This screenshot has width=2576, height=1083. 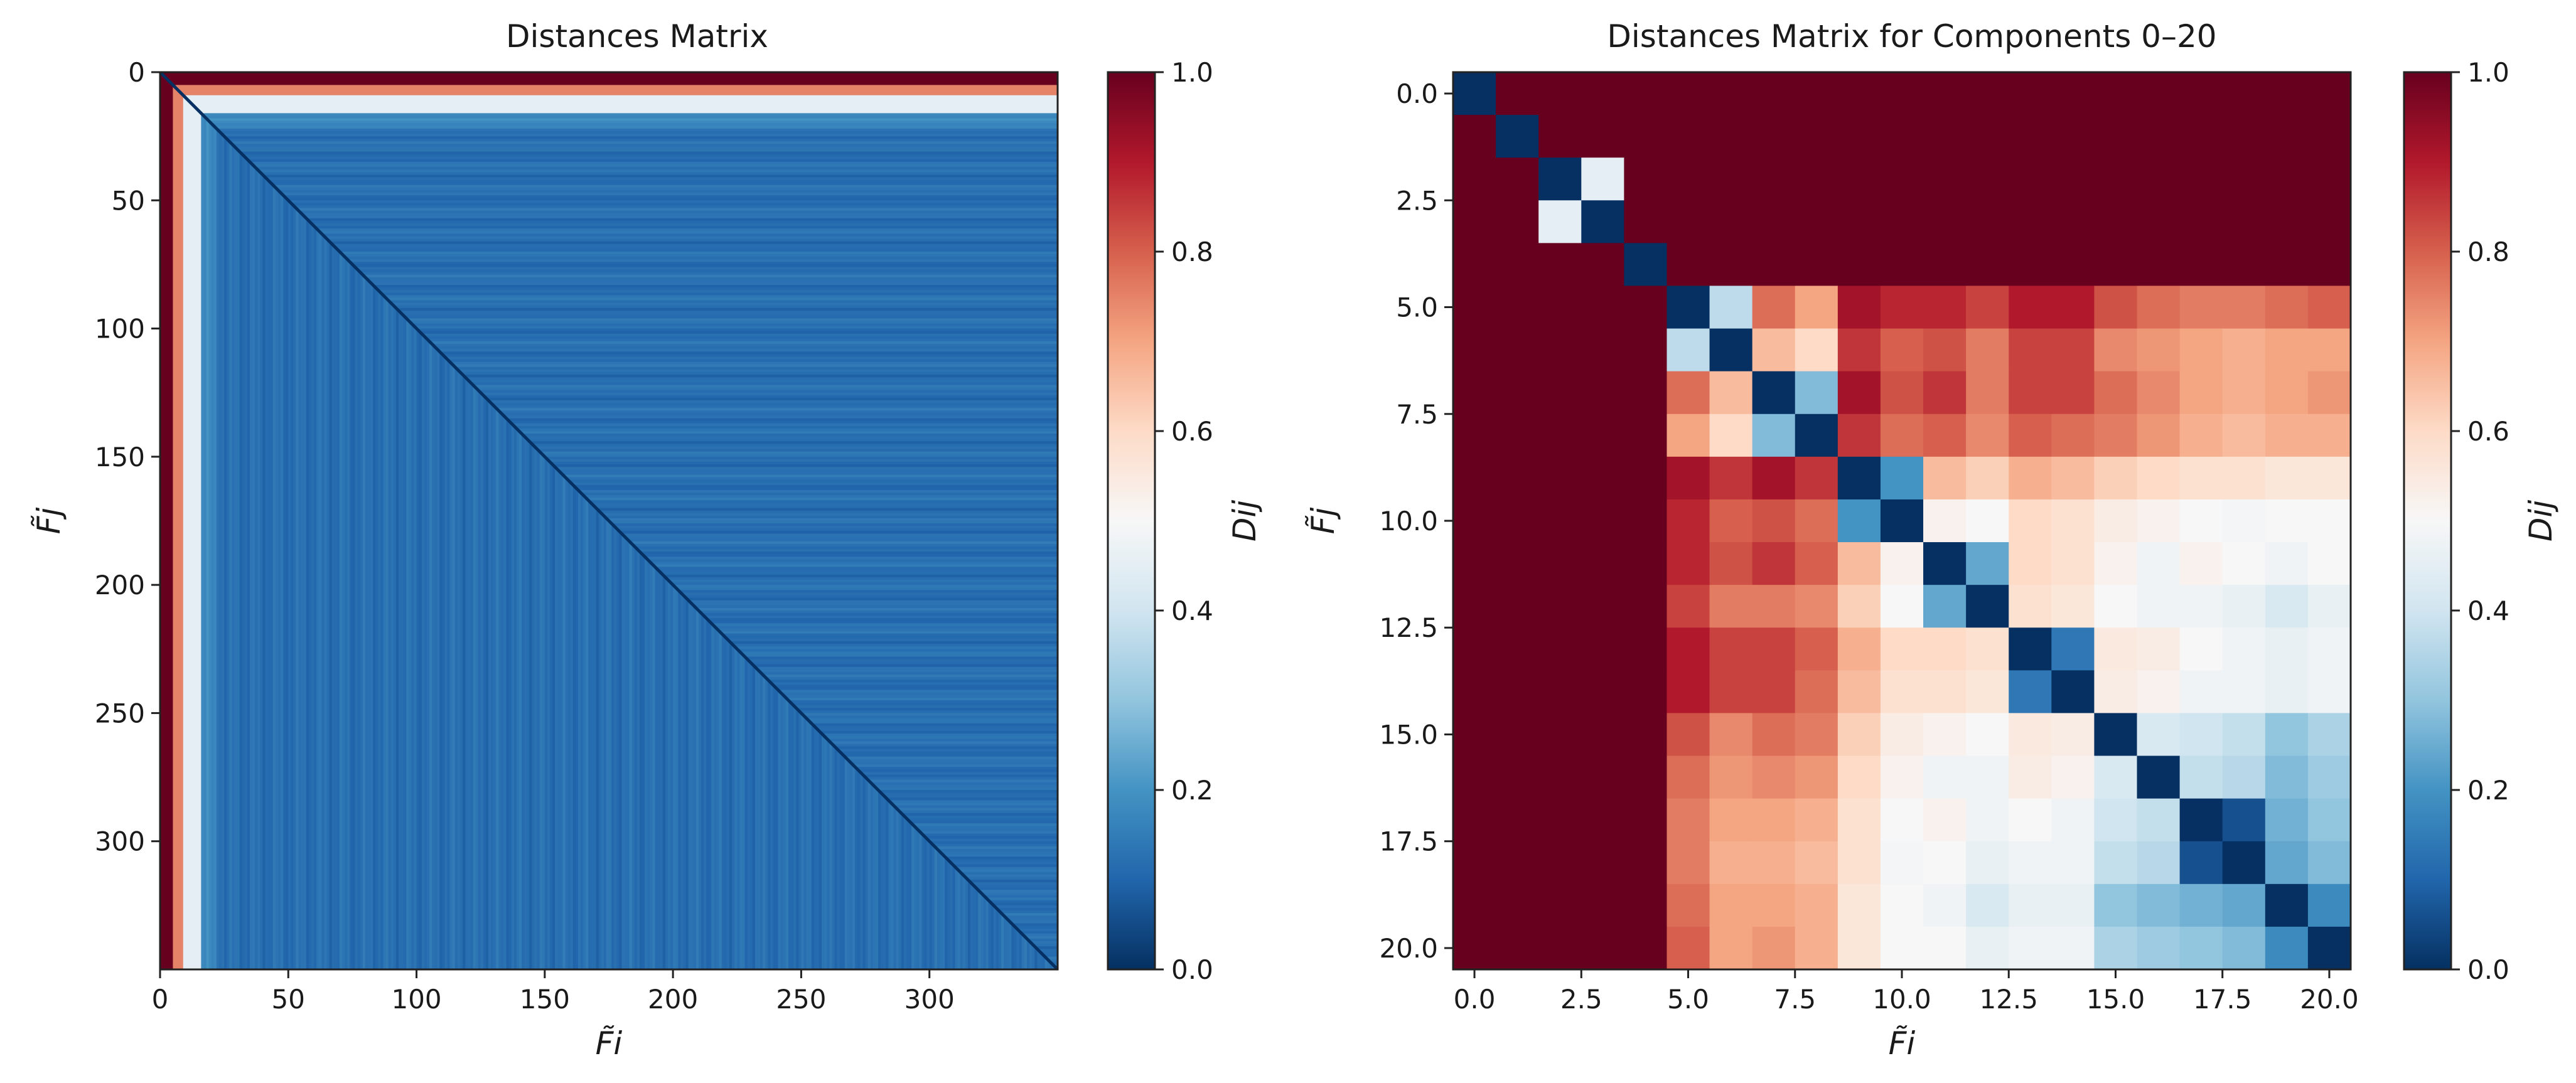 What do you see at coordinates (120, 585) in the screenshot?
I see `left-yticks-label: 200` at bounding box center [120, 585].